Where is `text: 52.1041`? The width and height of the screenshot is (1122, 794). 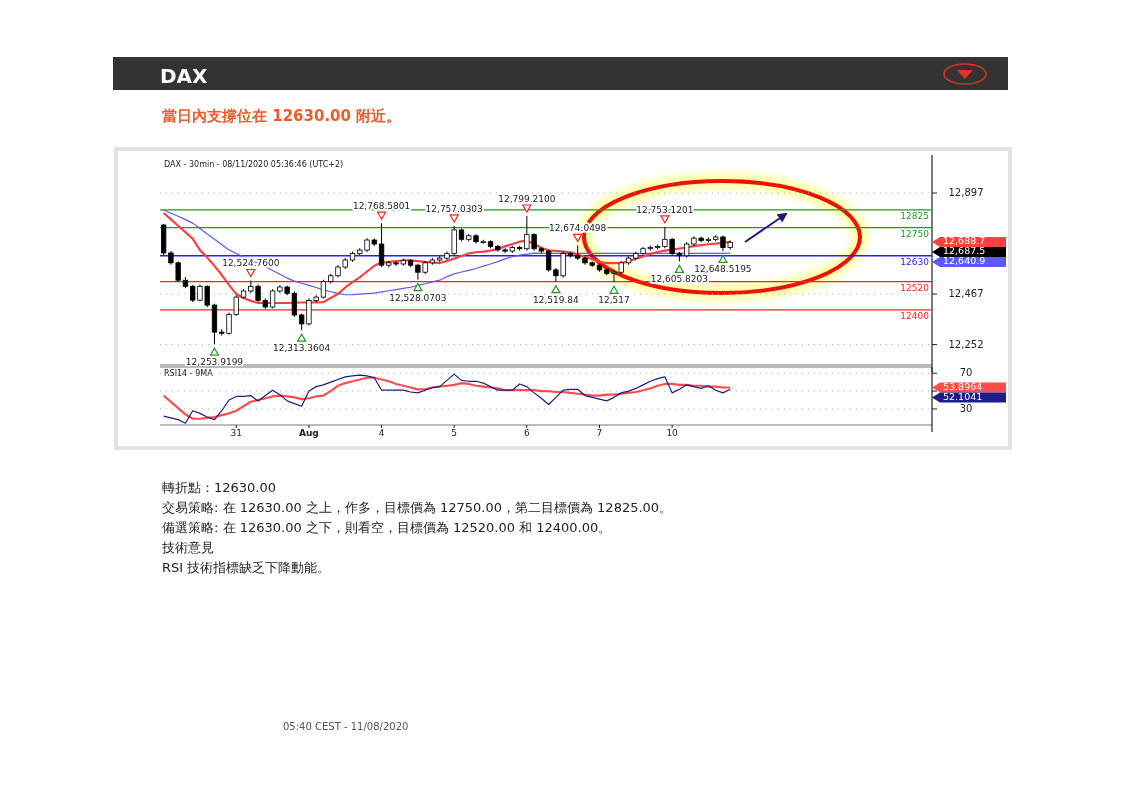 text: 52.1041 is located at coordinates (963, 397).